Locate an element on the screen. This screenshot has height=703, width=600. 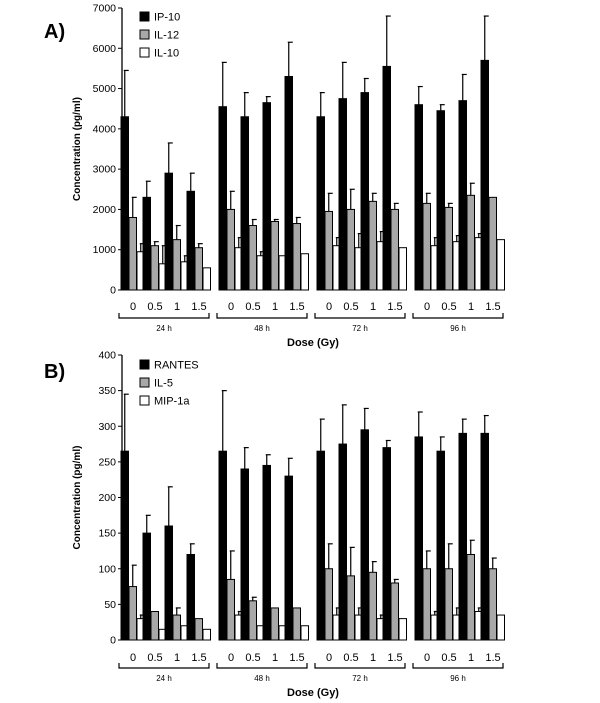
group-label: 48 h is located at coordinates (262, 328).